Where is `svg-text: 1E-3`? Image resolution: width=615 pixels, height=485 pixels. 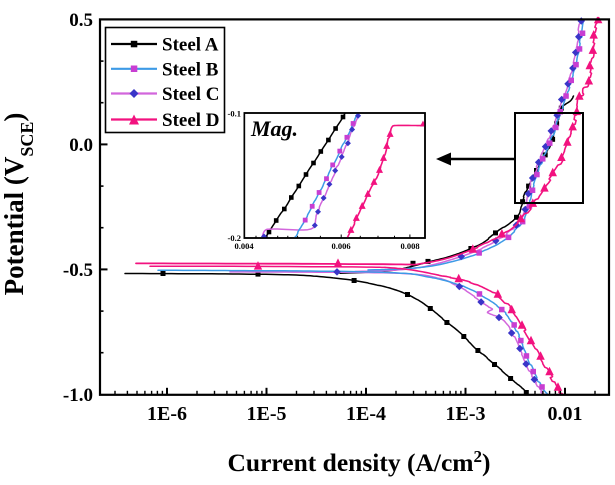
svg-text: 1E-3 is located at coordinates (466, 414).